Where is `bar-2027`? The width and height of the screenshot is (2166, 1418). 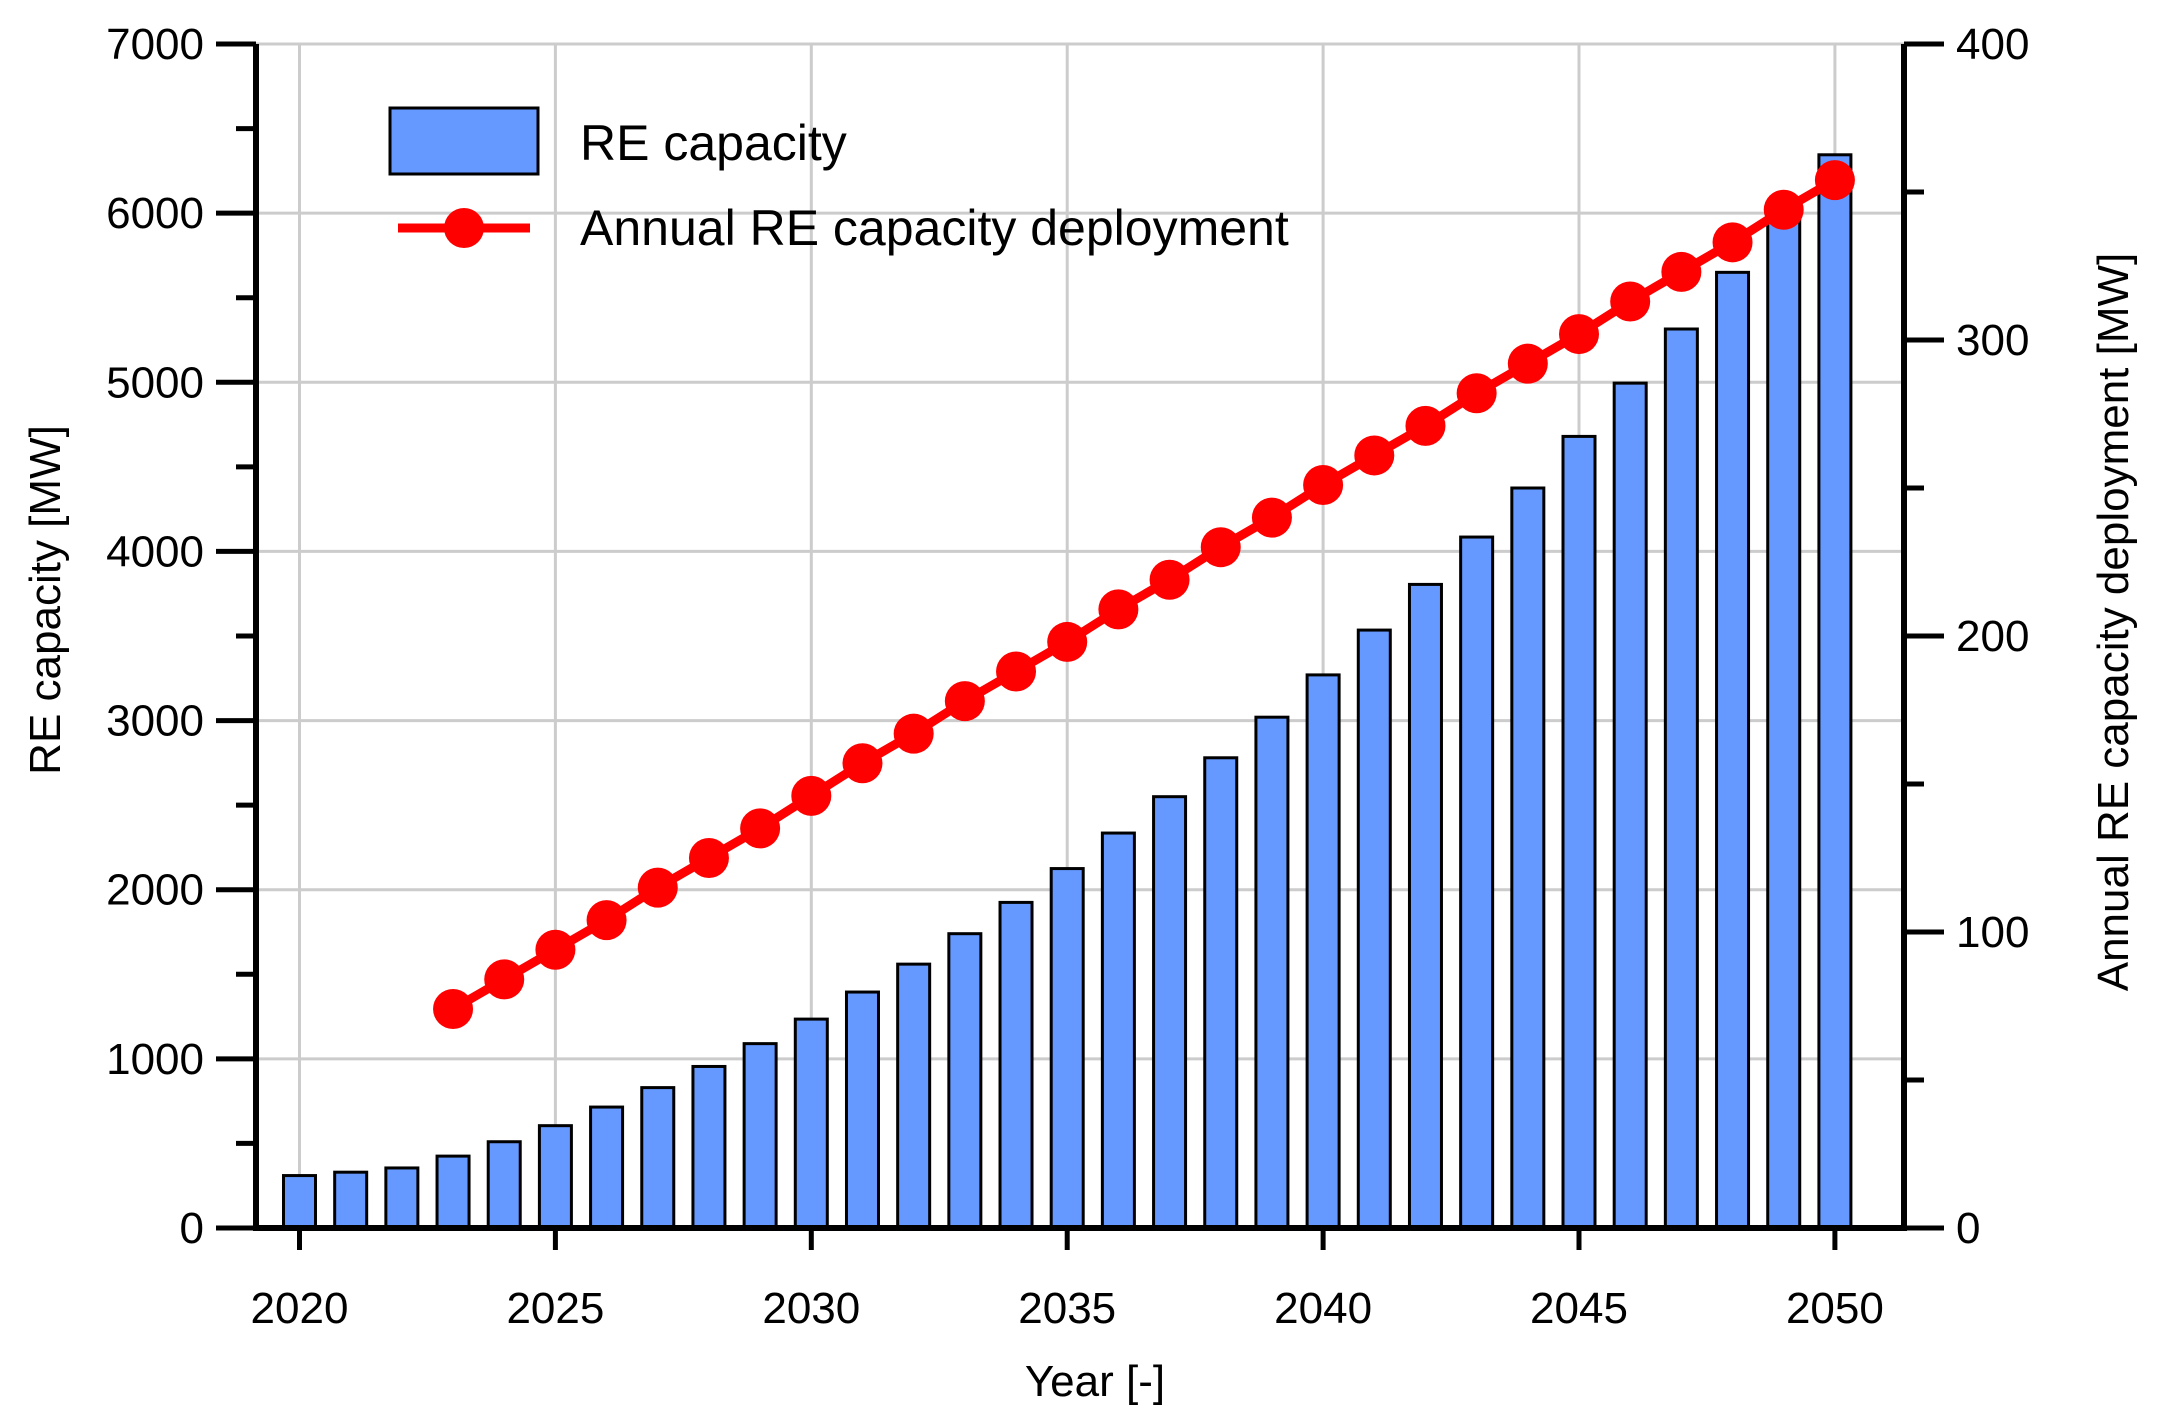
bar-2027 is located at coordinates (658, 1158).